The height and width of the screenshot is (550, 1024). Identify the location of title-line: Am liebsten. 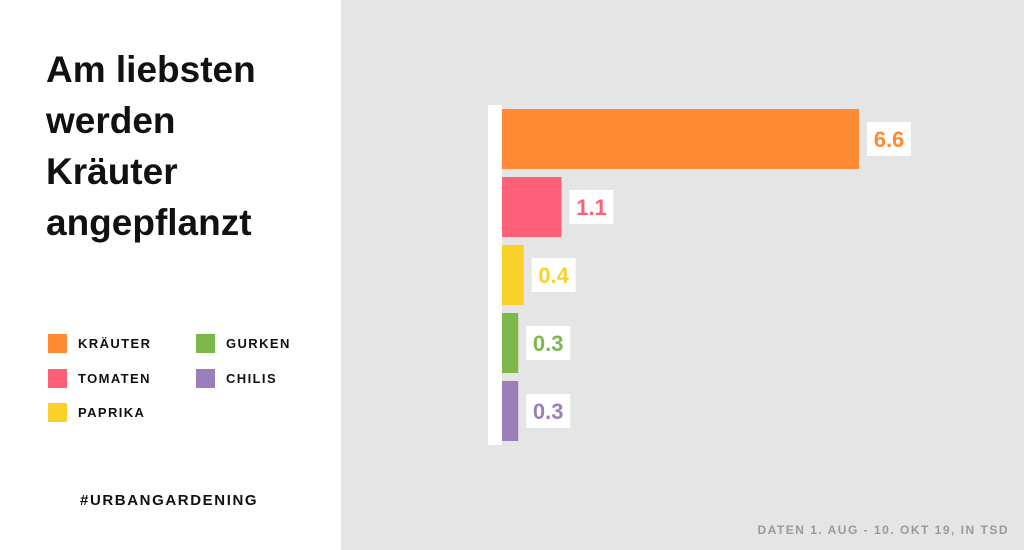
(151, 69).